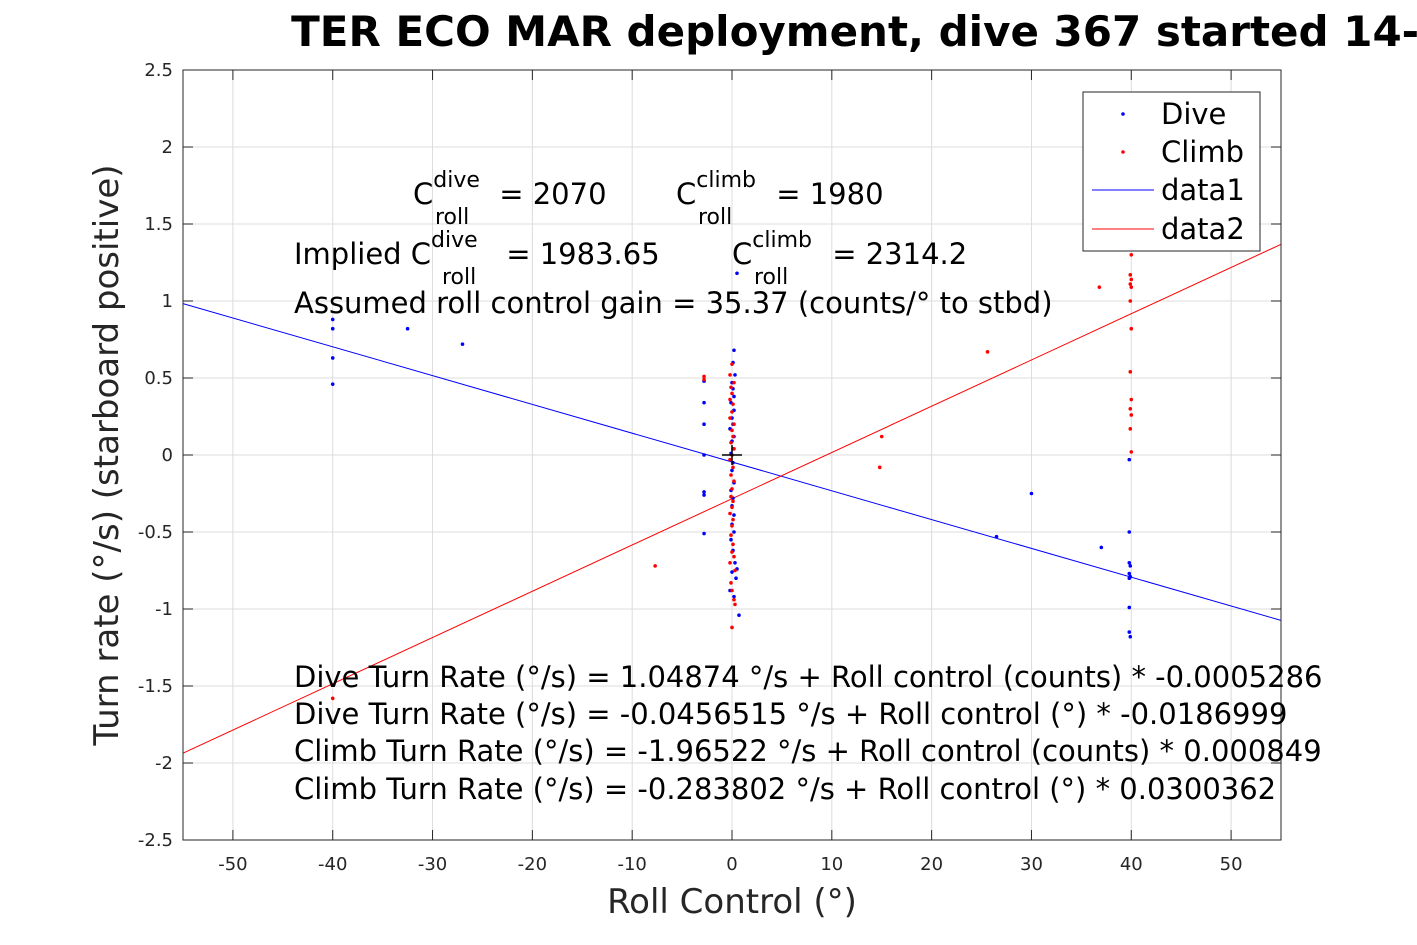  What do you see at coordinates (158, 378) in the screenshot?
I see `y-tick-label: 0.5` at bounding box center [158, 378].